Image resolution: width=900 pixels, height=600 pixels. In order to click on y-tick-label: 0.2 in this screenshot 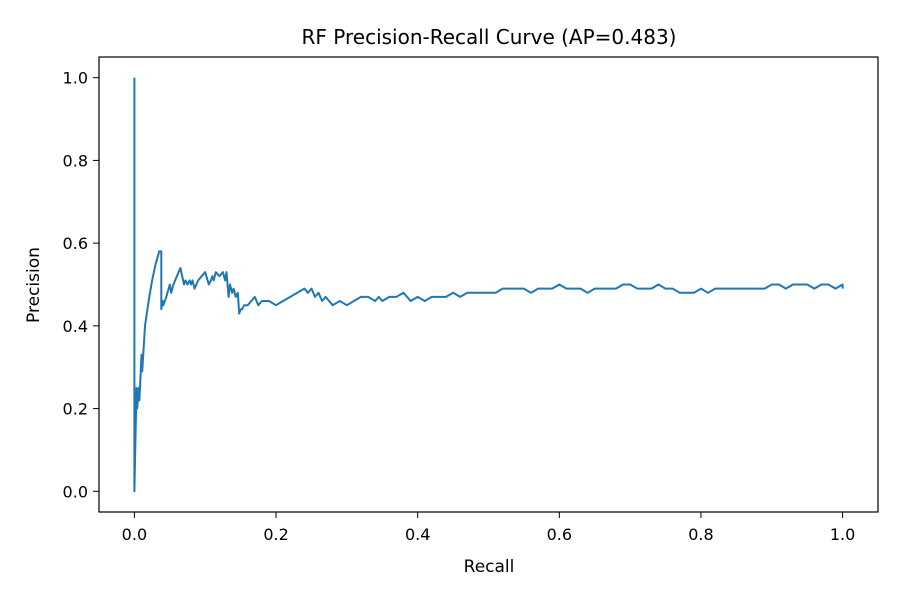, I will do `click(75, 409)`.